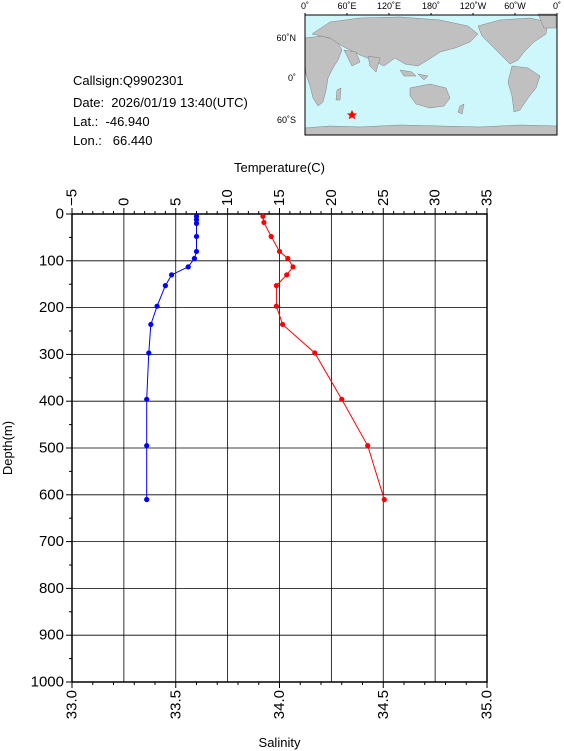  What do you see at coordinates (331, 197) in the screenshot?
I see `temperature-tick-label: 20` at bounding box center [331, 197].